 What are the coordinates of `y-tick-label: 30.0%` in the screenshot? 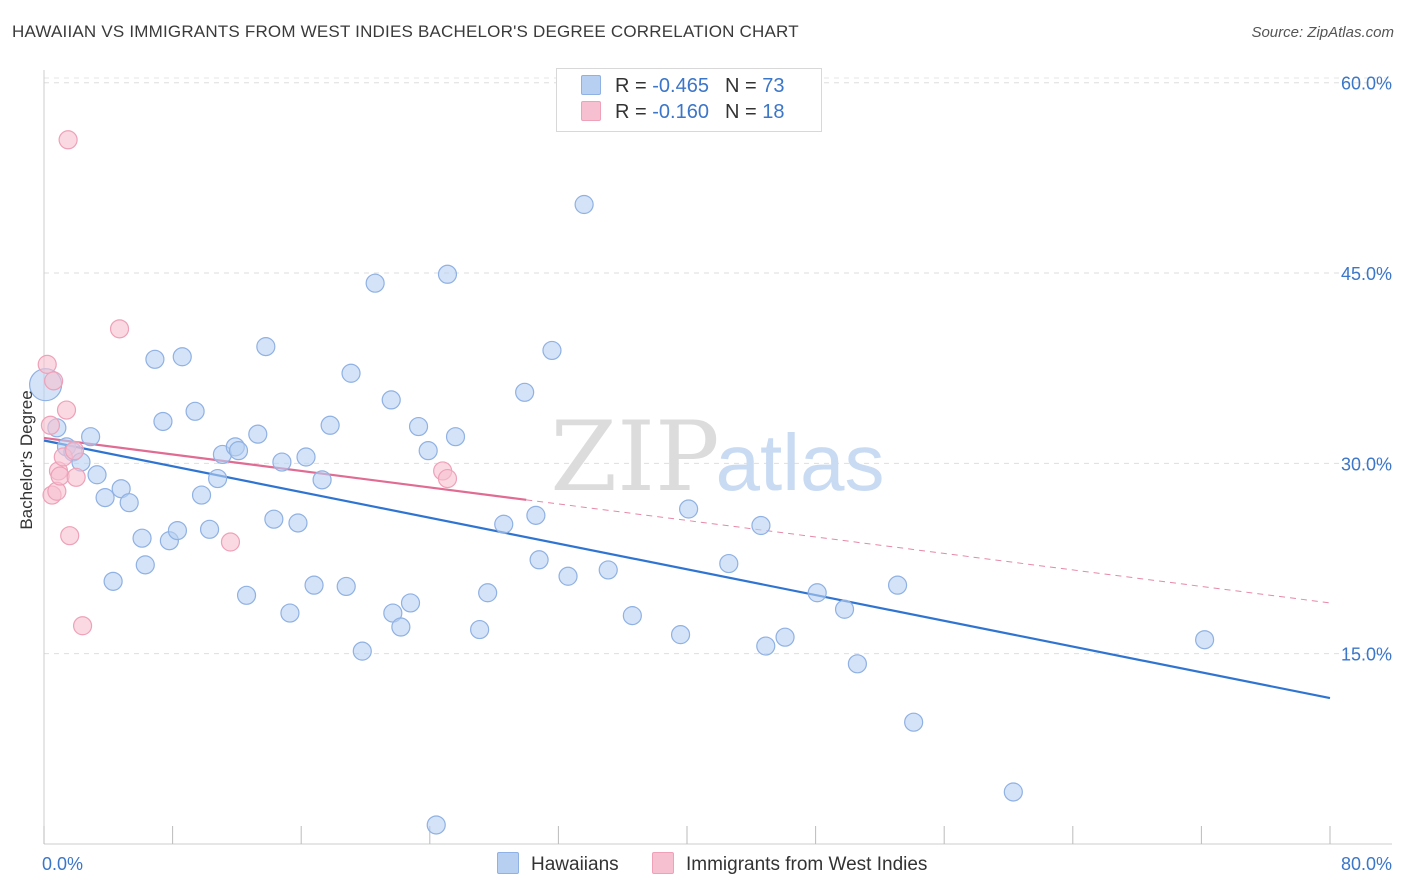 It's located at (1366, 464).